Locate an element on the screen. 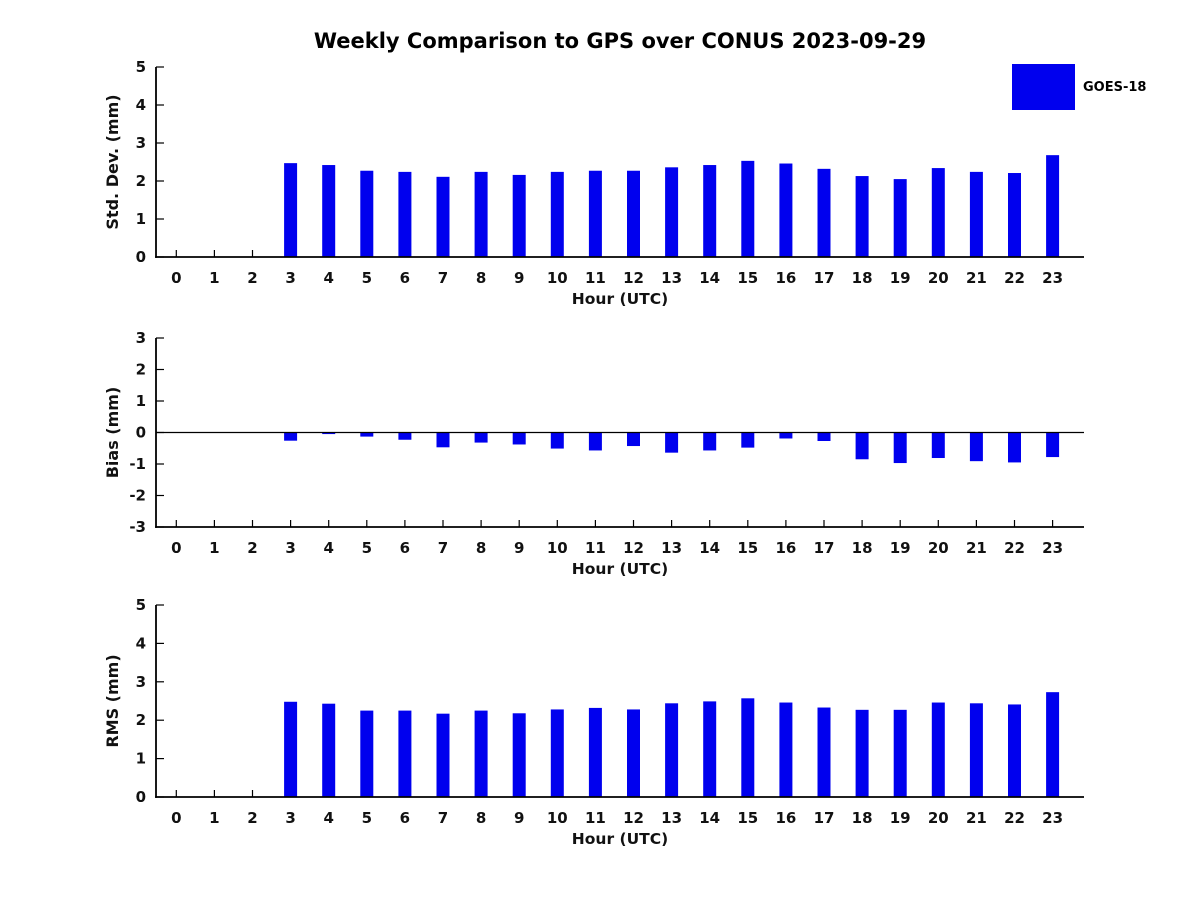 This screenshot has width=1200, height=900. x-tick-label: 8 is located at coordinates (481, 548).